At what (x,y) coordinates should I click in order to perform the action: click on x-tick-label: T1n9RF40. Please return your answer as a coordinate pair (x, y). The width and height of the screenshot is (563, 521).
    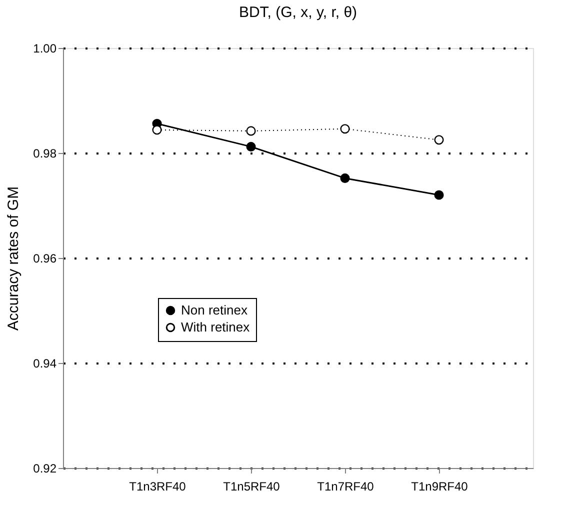
    Looking at the image, I should click on (439, 487).